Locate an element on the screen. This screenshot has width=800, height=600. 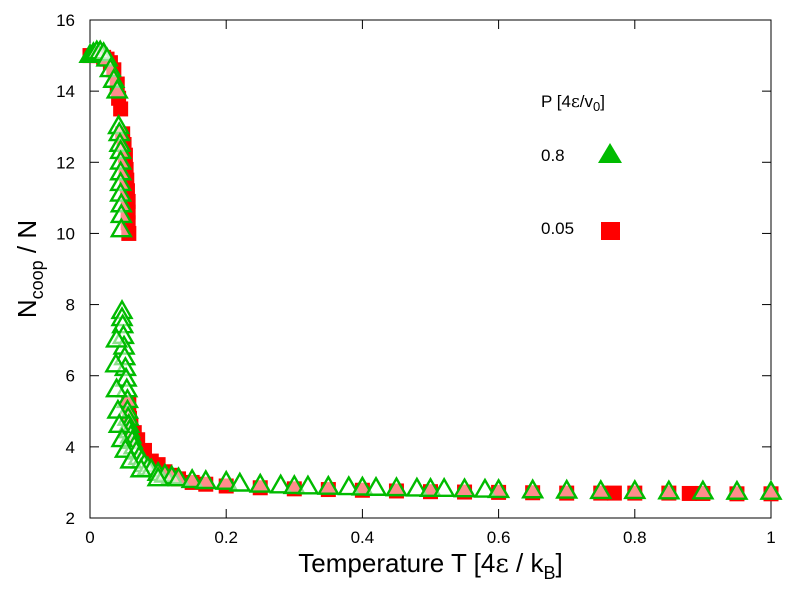
x-axis-title-eps: ε is located at coordinates (501, 564).